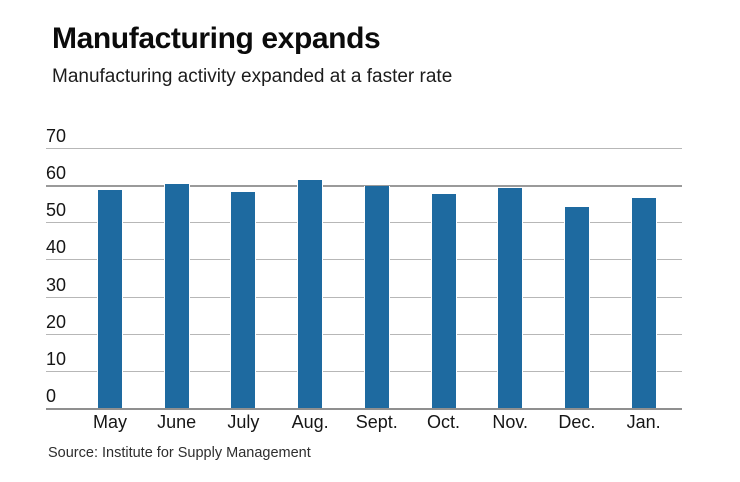 The width and height of the screenshot is (740, 482). What do you see at coordinates (510, 422) in the screenshot?
I see `x-axis-label-nov: Nov.` at bounding box center [510, 422].